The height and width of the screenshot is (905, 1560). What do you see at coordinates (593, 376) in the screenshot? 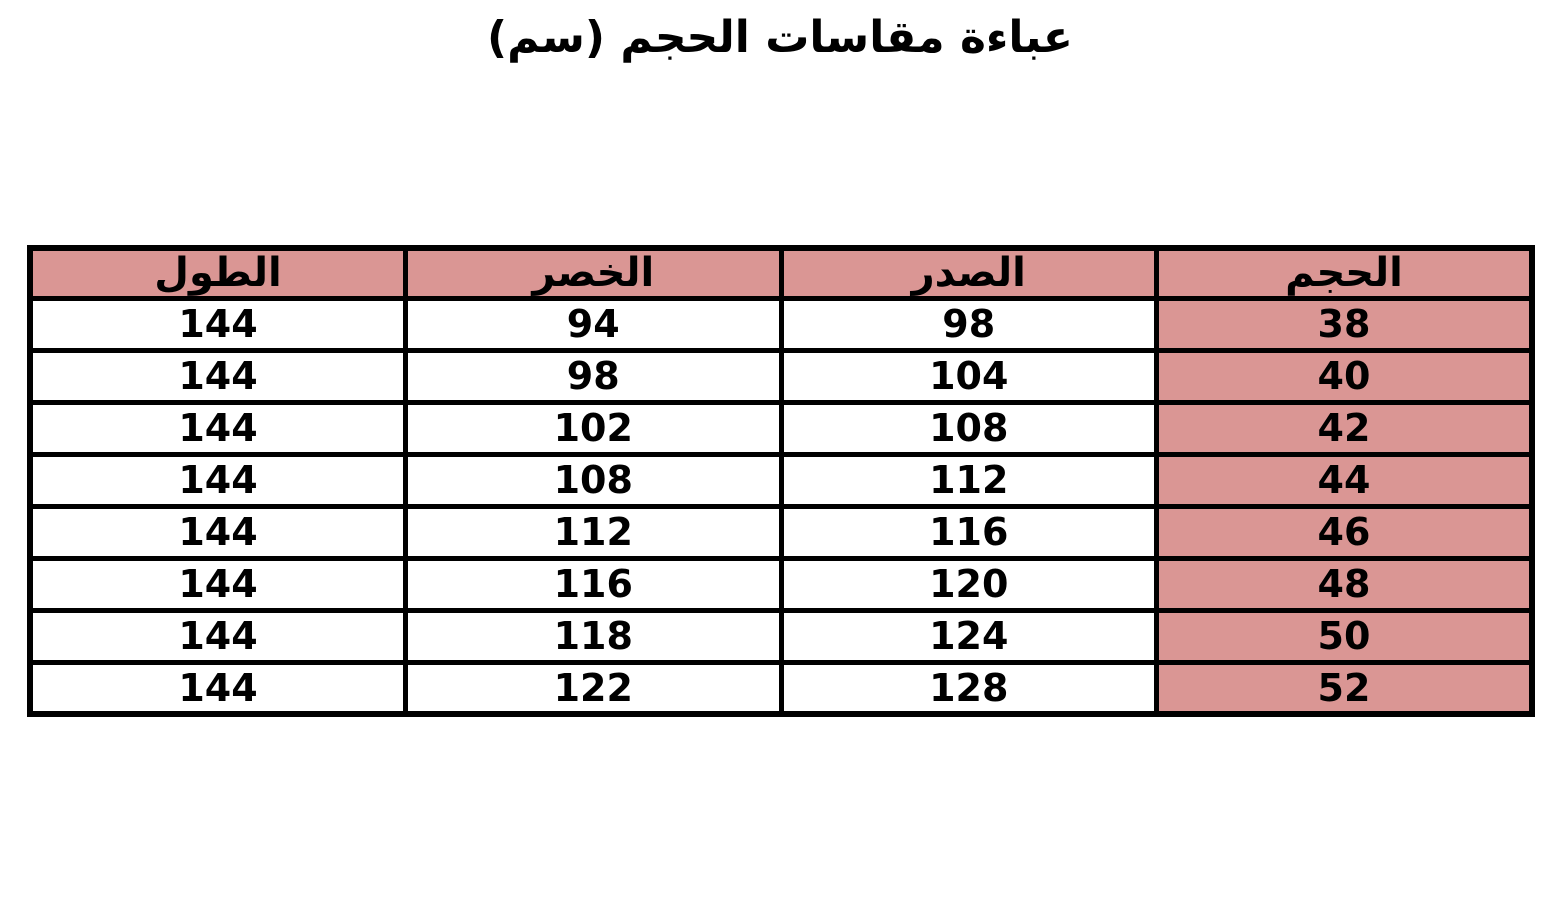
I see `waist-cell: 98` at bounding box center [593, 376].